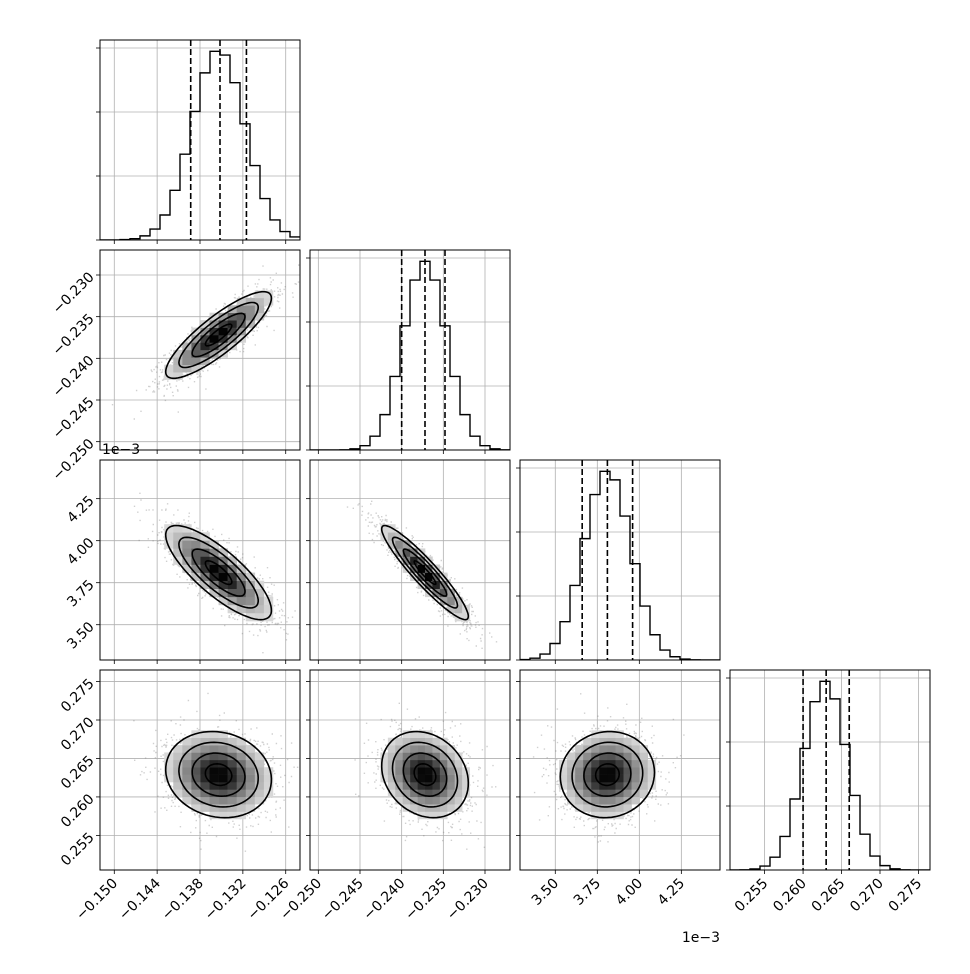  What do you see at coordinates (121, 450) in the screenshot?
I see `y-offset-label: 1e−3` at bounding box center [121, 450].